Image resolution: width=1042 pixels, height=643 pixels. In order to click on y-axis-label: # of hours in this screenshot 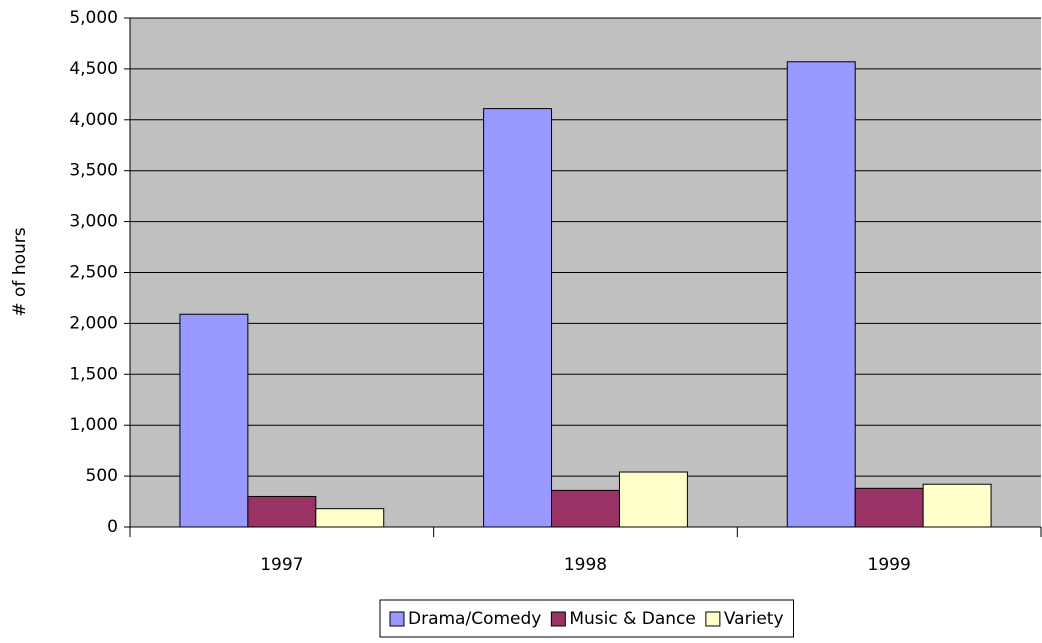, I will do `click(20, 271)`.